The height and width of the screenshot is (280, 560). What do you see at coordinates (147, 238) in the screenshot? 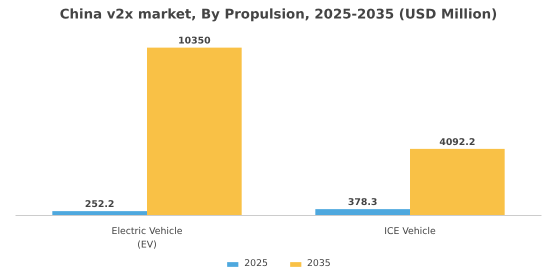
I see `x-tick-label: Electric Vehicle (EV)` at bounding box center [147, 238].